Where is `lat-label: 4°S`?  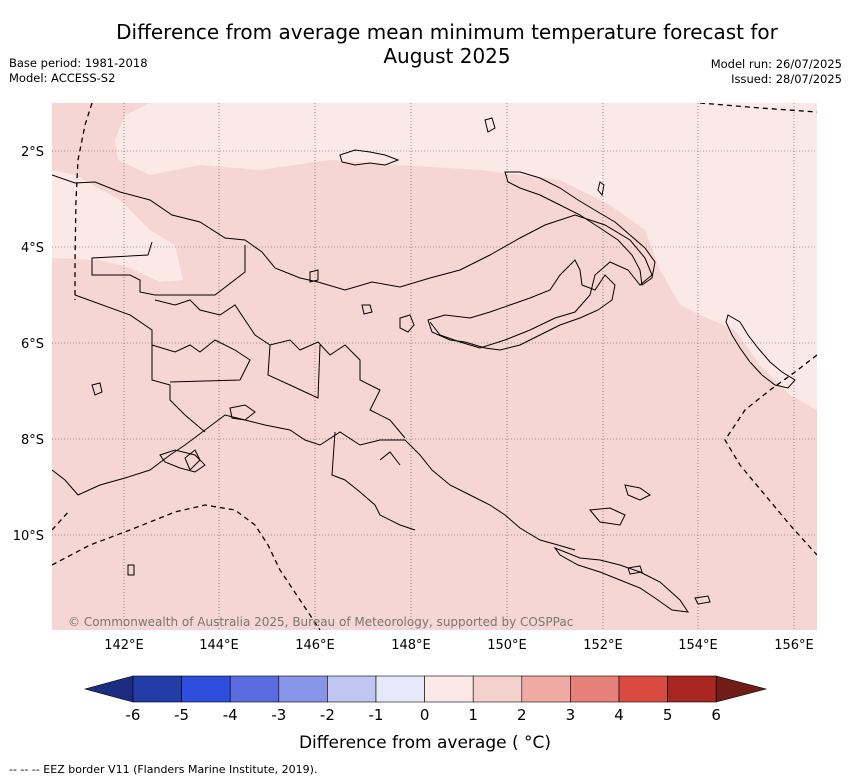
lat-label: 4°S is located at coordinates (32, 248).